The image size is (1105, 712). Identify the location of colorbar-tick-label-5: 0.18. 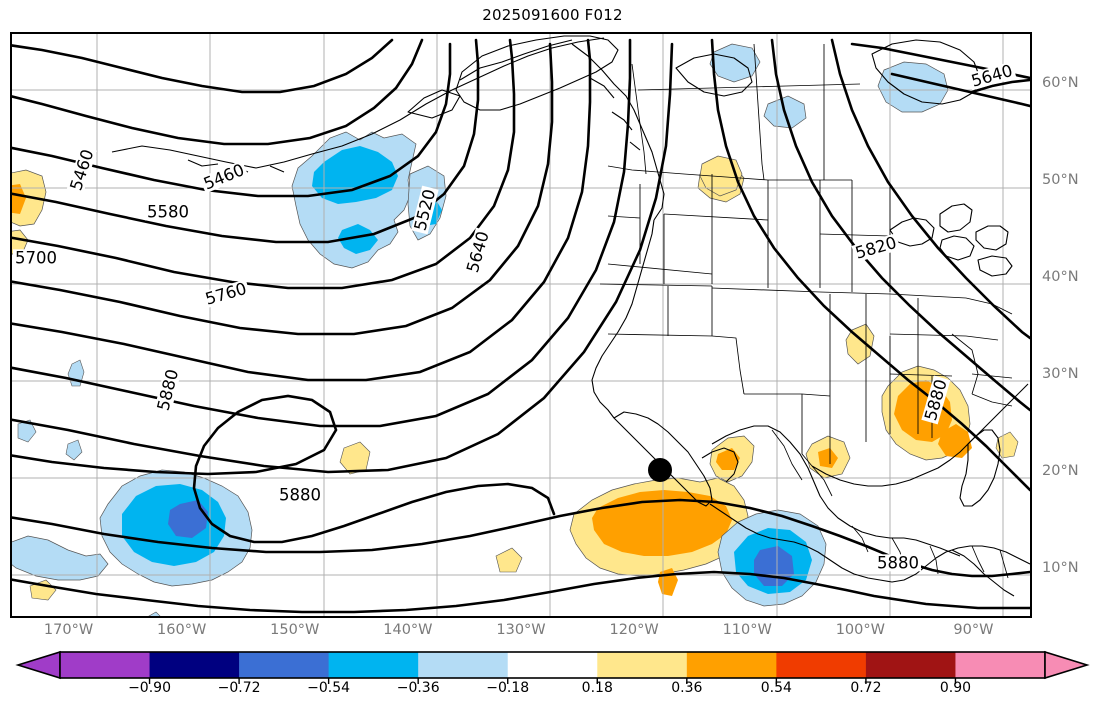
(597, 688).